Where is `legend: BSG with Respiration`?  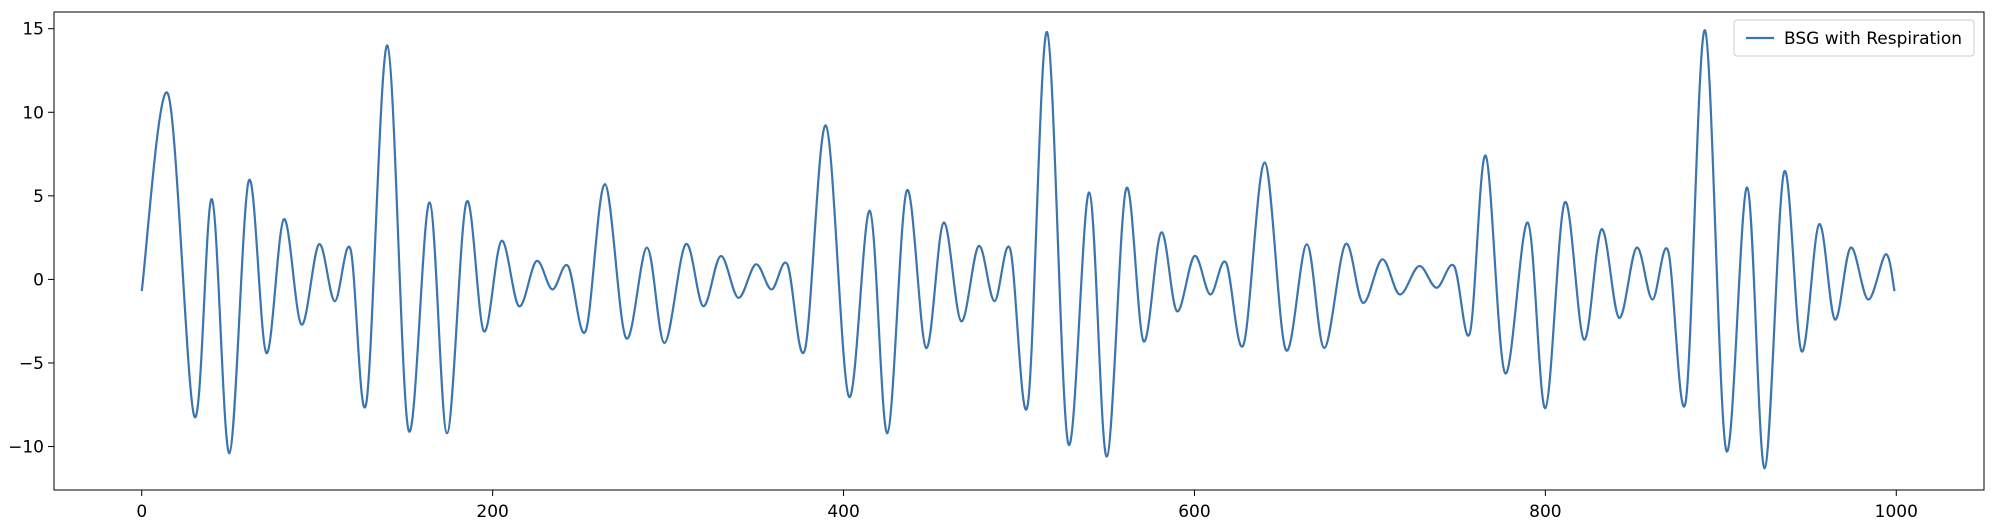
legend: BSG with Respiration is located at coordinates (1854, 38).